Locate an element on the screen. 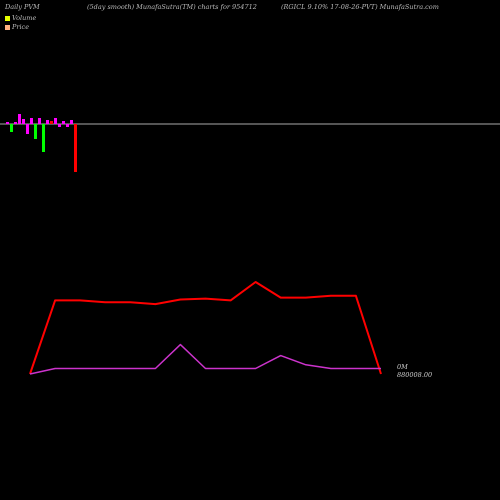 This screenshot has height=500, width=500. legend-swatch-price is located at coordinates (7, 27).